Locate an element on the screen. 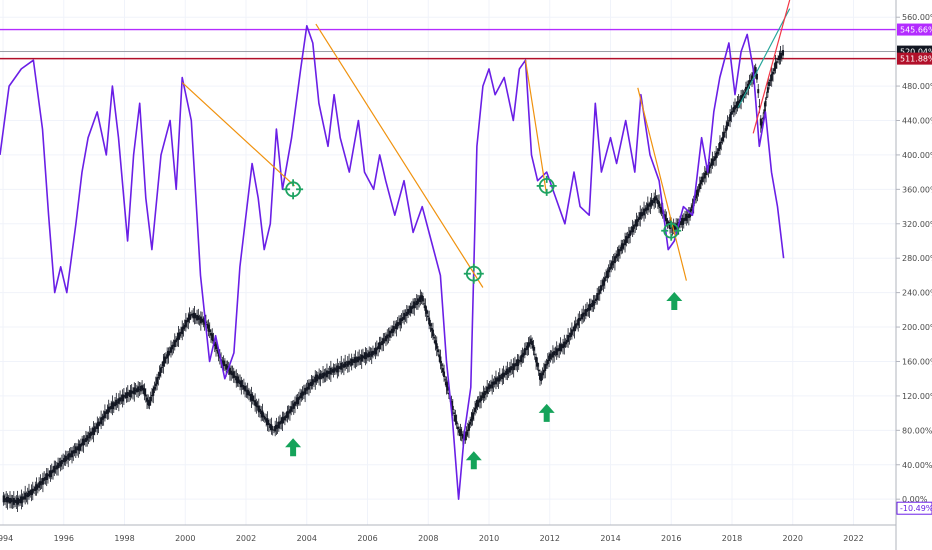  y-tick-label: 200.00% is located at coordinates (917, 327).